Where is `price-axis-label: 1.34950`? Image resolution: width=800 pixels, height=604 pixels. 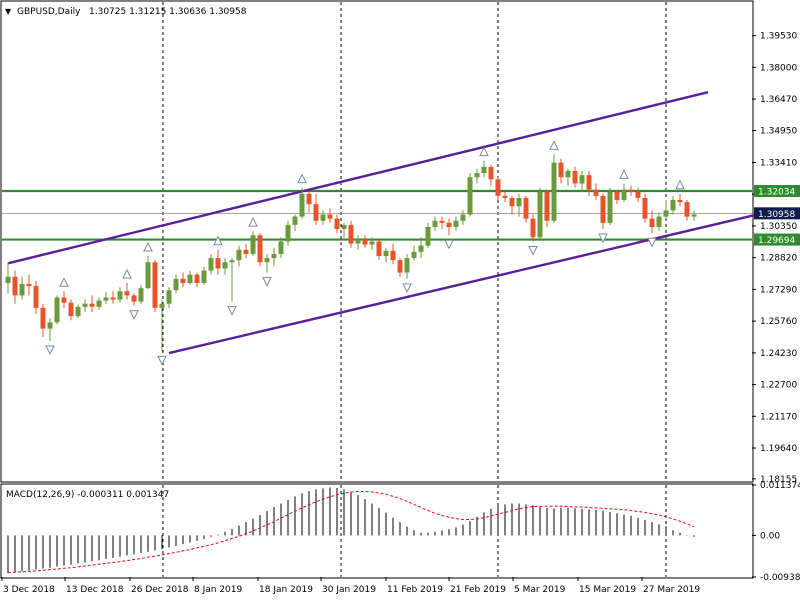 price-axis-label: 1.34950 is located at coordinates (778, 132).